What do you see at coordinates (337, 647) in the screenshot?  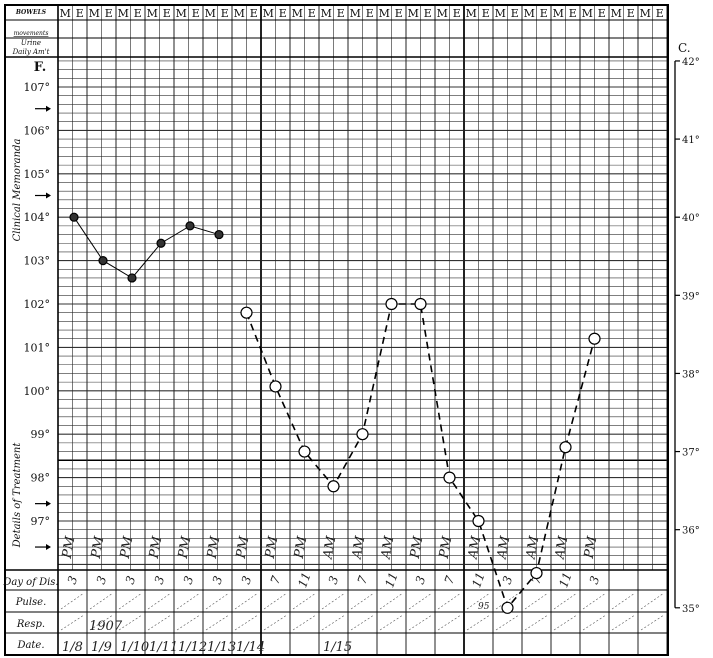 I see `date-value: 1/15` at bounding box center [337, 647].